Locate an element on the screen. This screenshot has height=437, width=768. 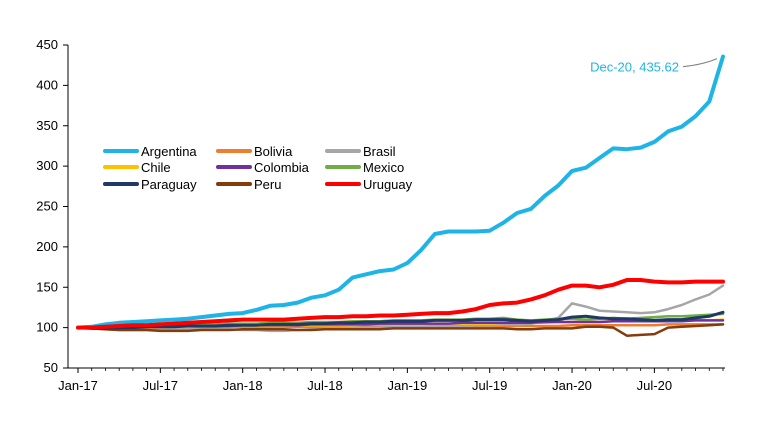
x-tick-label: Jan-18 is located at coordinates (243, 385).